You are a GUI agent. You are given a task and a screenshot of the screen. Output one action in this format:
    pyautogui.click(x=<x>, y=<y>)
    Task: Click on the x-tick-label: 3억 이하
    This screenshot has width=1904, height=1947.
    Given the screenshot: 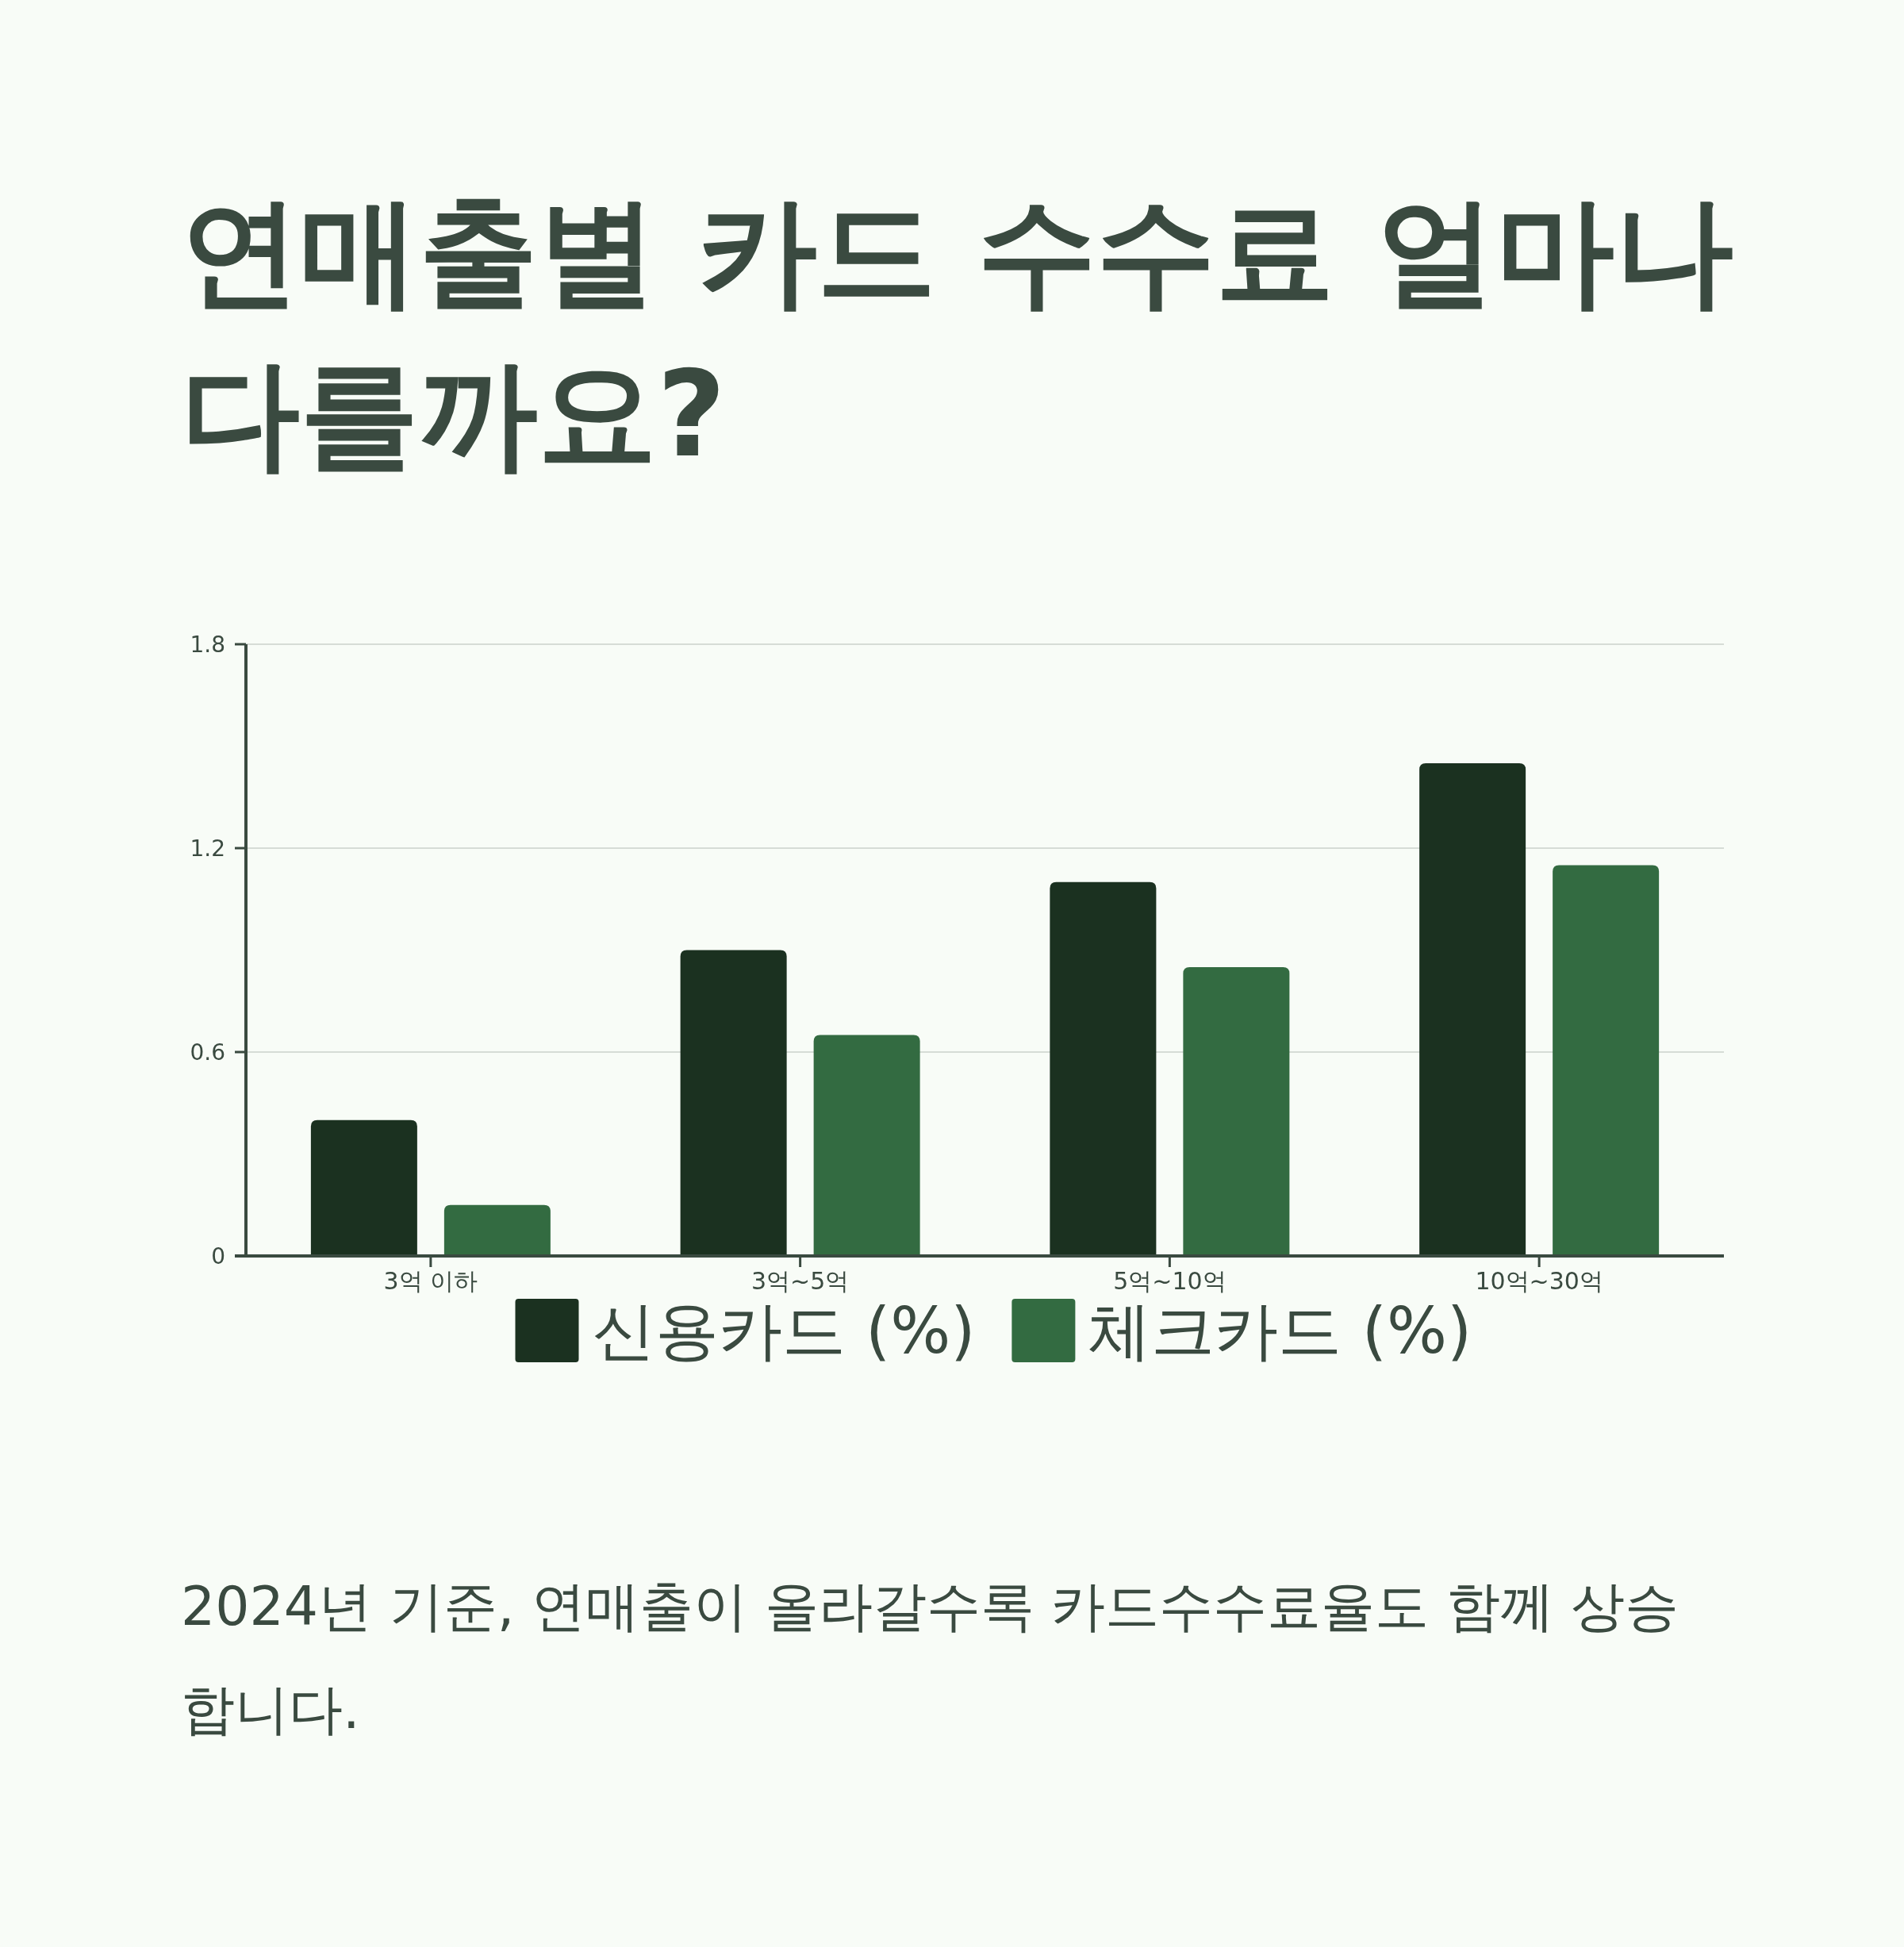 What is the action you would take?
    pyautogui.click(x=430, y=1281)
    